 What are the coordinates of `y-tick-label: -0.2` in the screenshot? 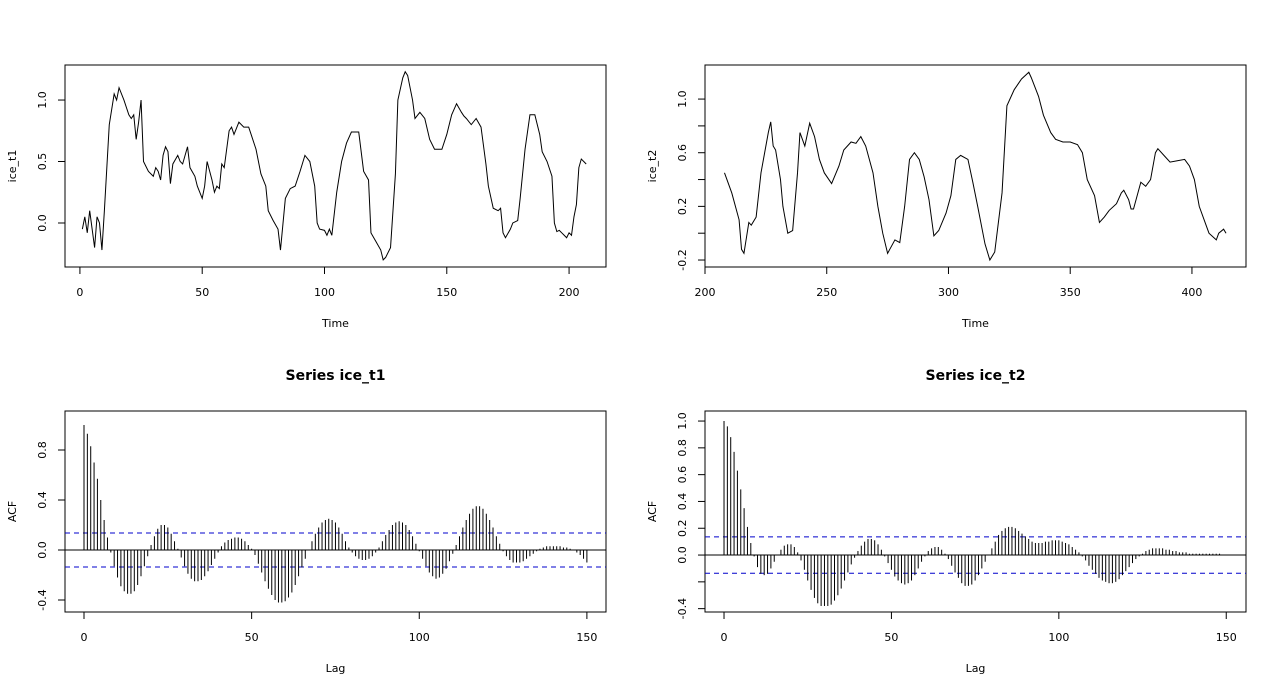 It's located at (682, 259).